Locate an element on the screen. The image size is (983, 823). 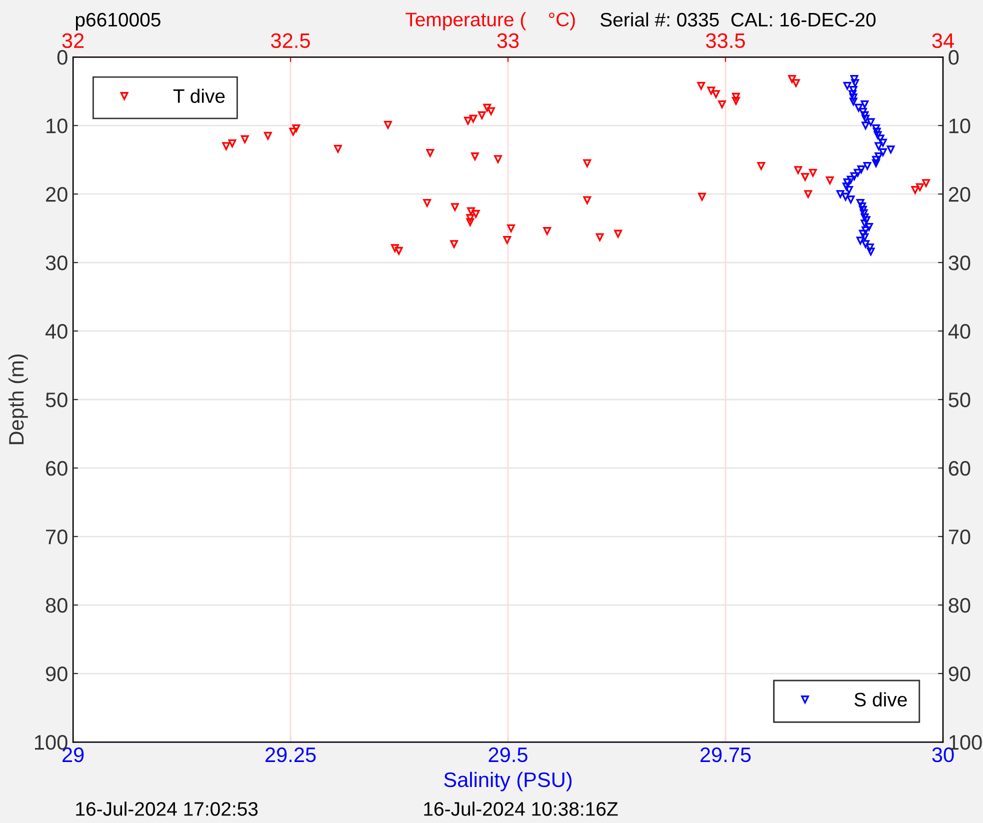
x-tick-label: 29.75 is located at coordinates (725, 754).